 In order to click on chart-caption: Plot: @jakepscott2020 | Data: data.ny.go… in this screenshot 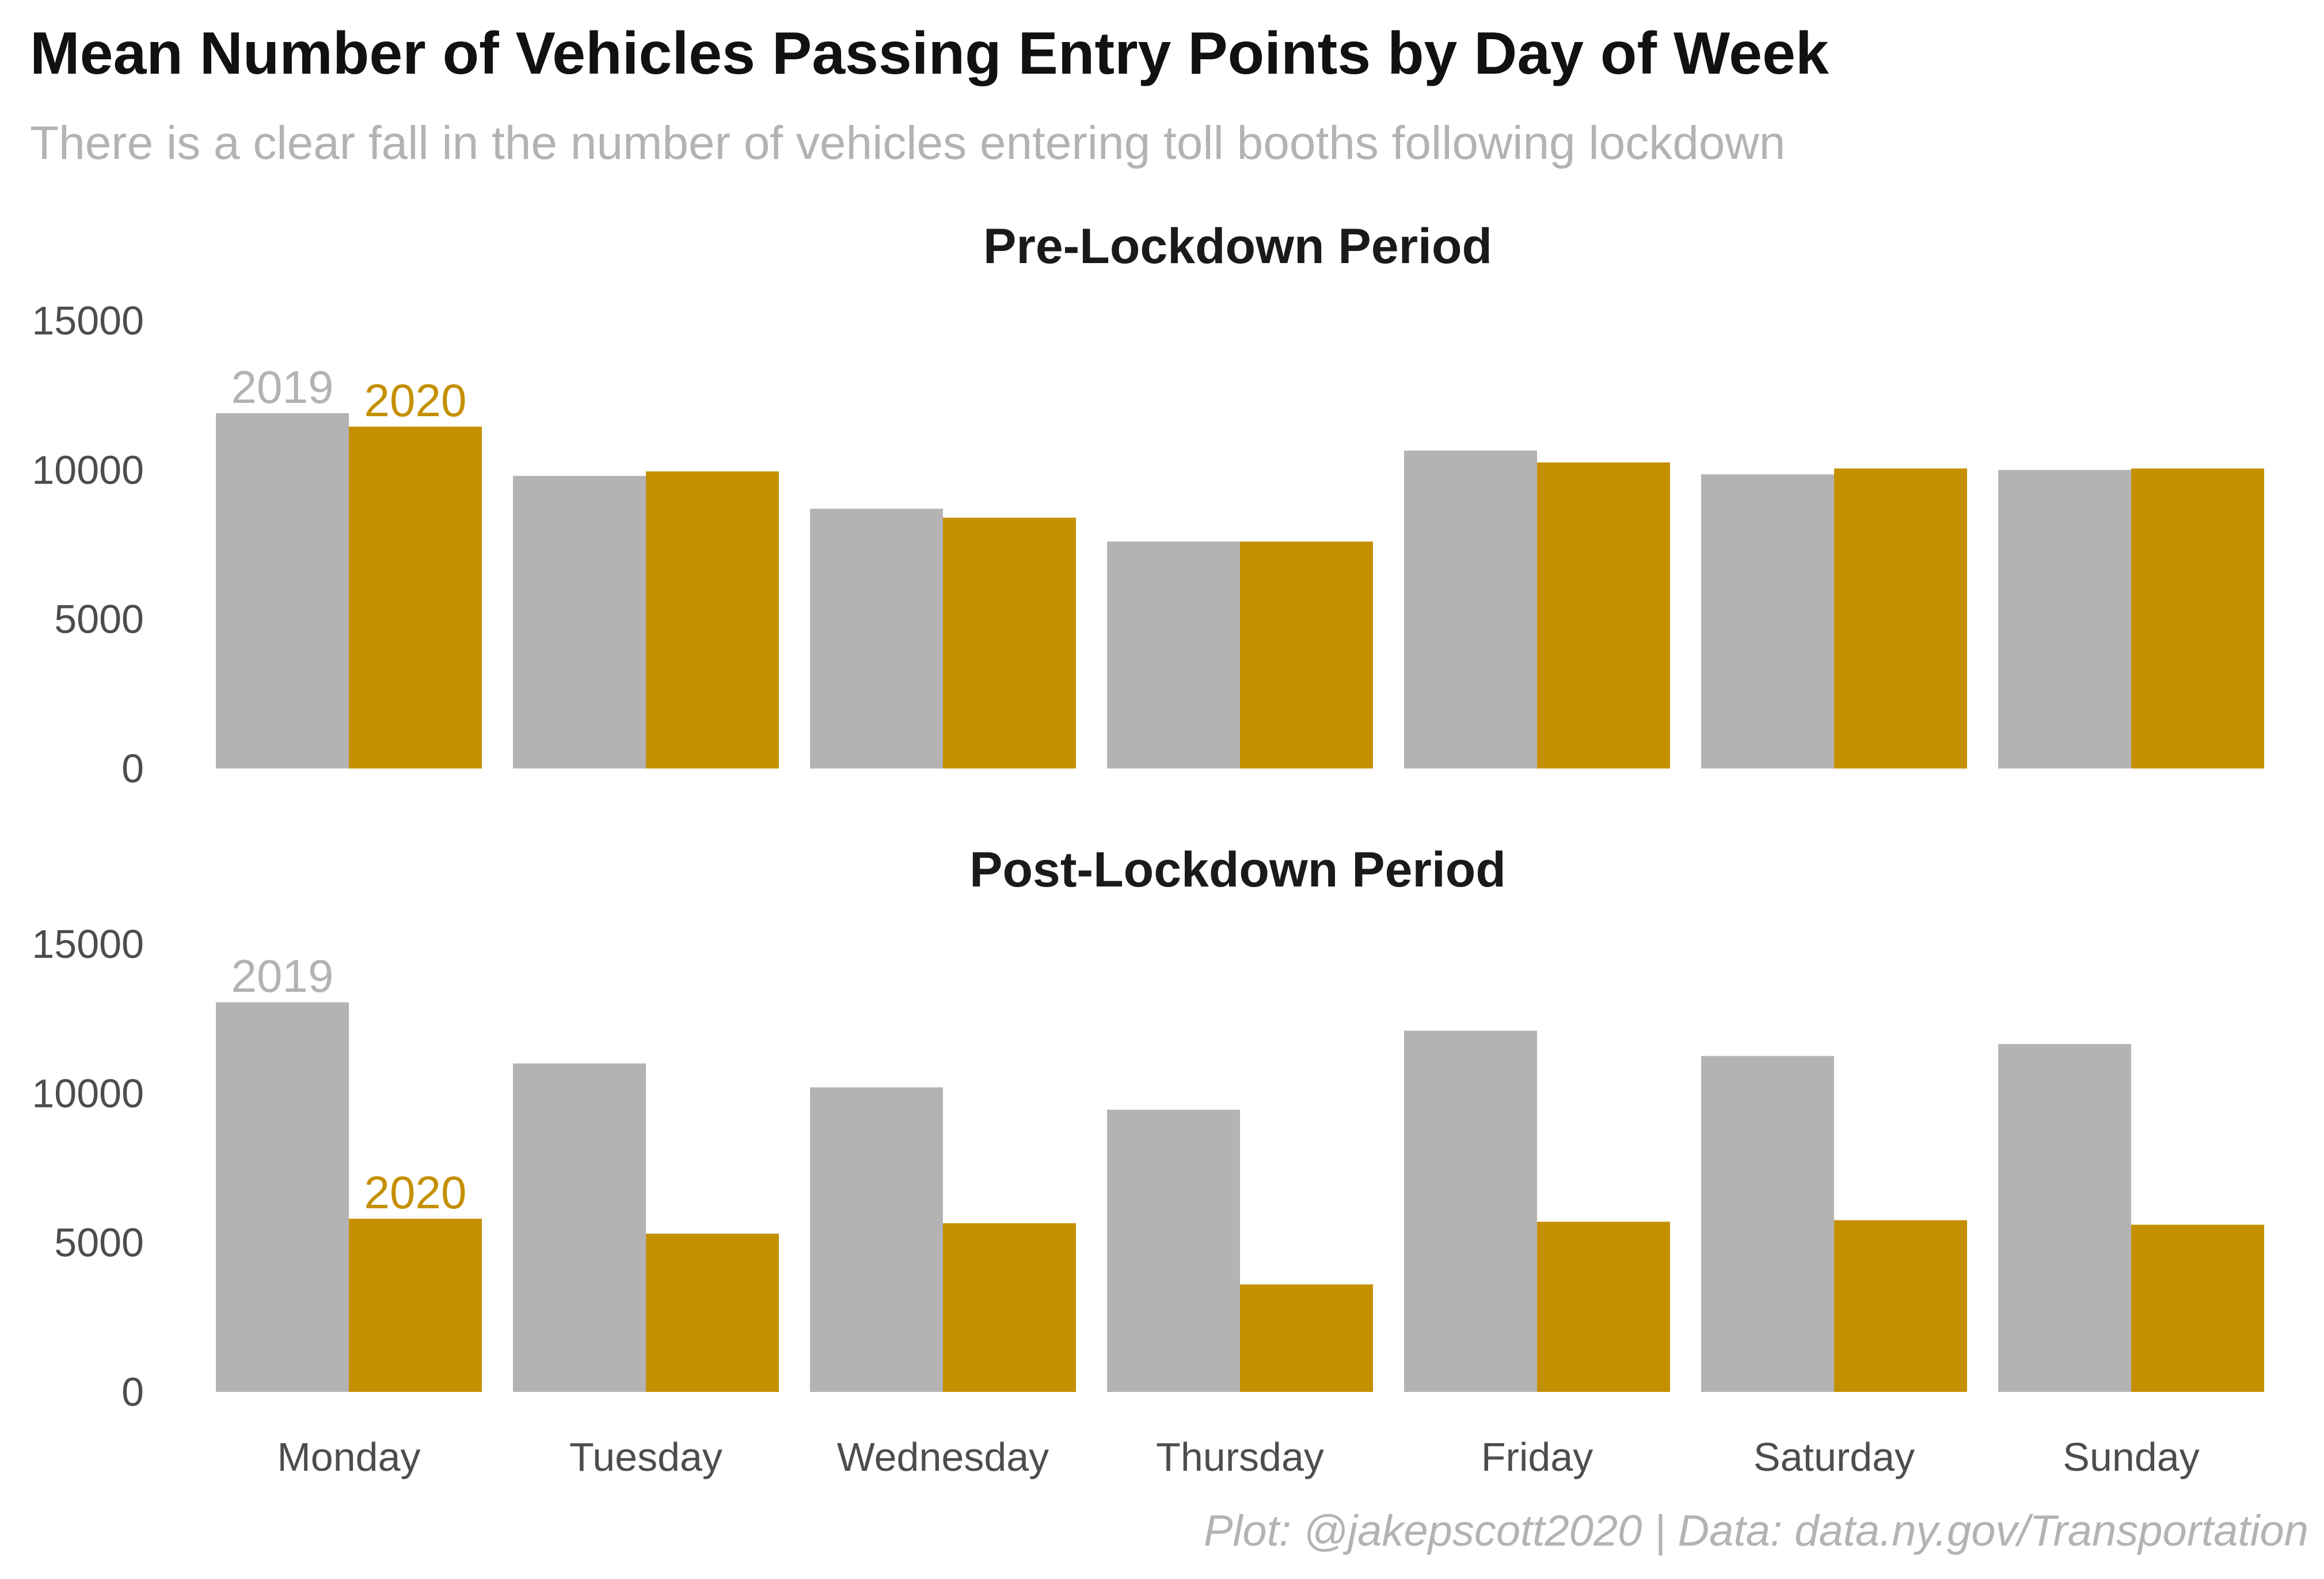, I will do `click(1756, 1530)`.